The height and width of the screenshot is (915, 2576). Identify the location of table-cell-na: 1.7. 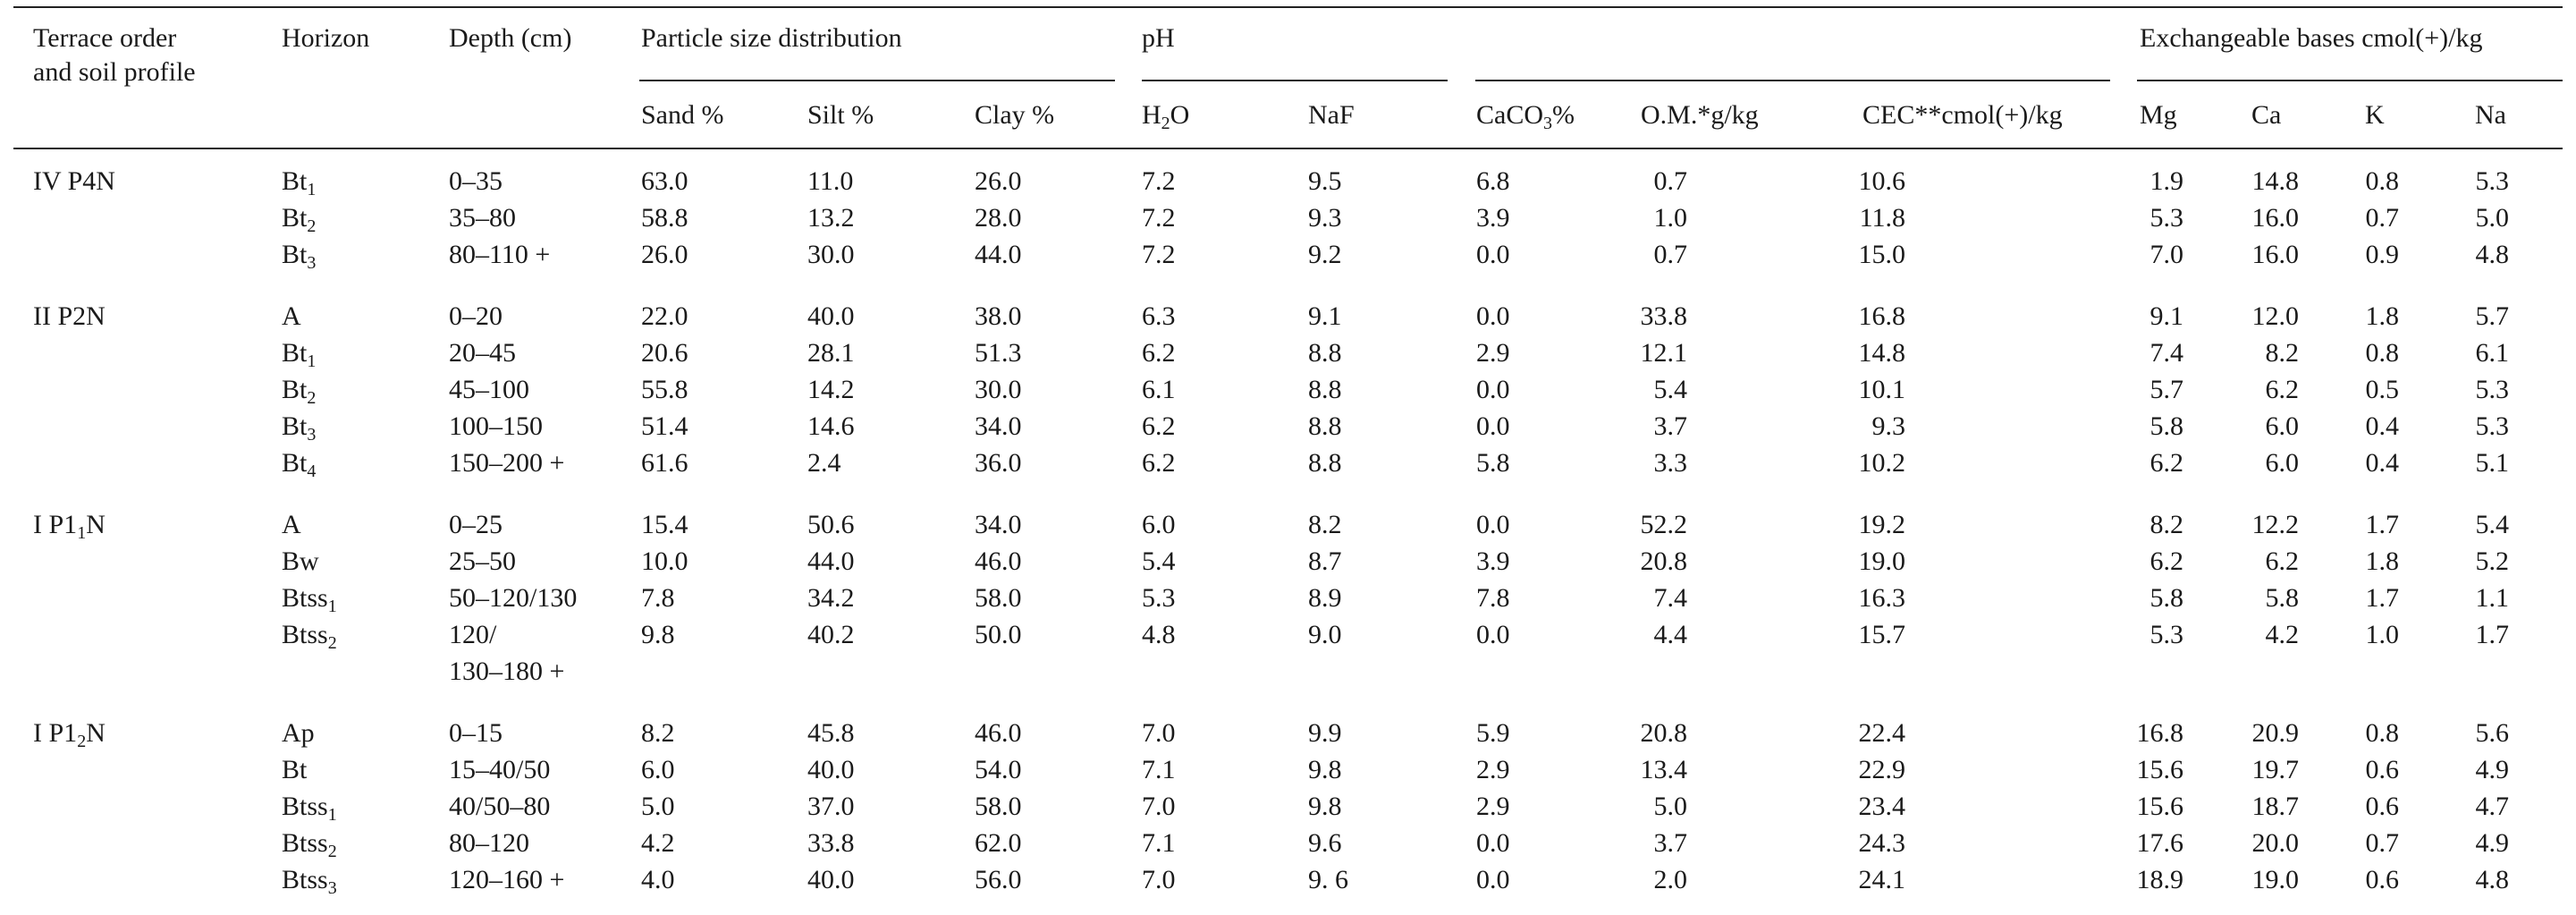
(2492, 634).